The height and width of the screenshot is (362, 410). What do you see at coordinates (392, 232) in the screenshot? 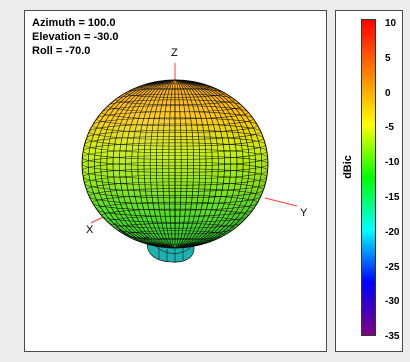
I see `colorbar-tick-label: -20` at bounding box center [392, 232].